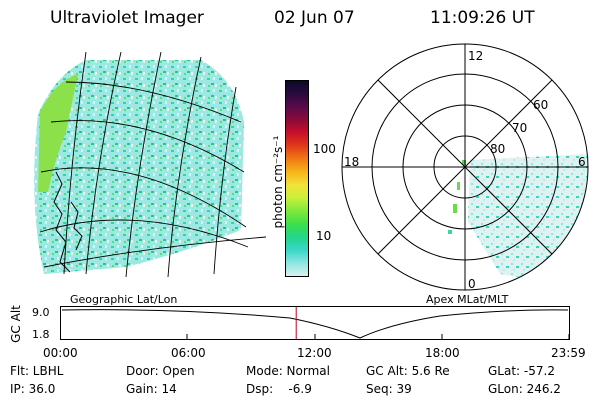 The height and width of the screenshot is (400, 600). Describe the element at coordinates (16, 324) in the screenshot. I see `gc-alt-ylabel: GC Alt` at that location.